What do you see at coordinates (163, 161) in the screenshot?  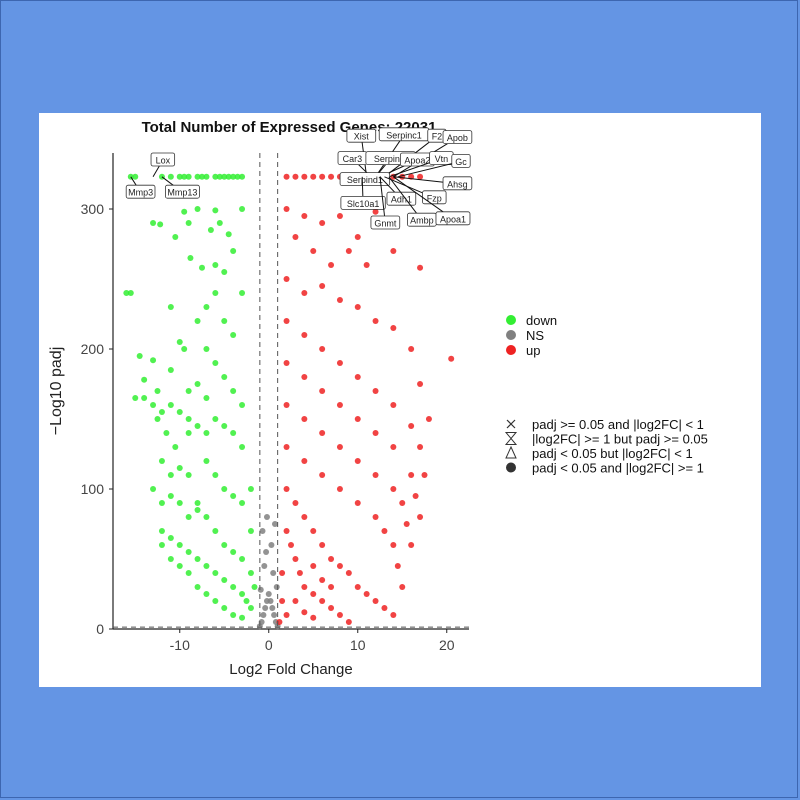 I see `gene-label-text: Lox` at bounding box center [163, 161].